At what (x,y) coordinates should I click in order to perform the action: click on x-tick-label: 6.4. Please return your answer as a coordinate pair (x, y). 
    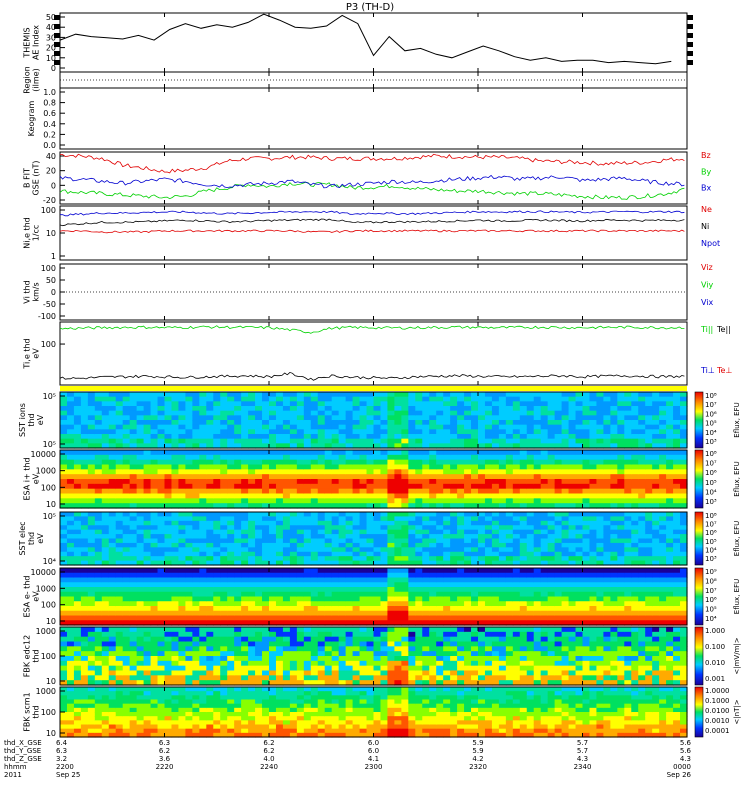
    Looking at the image, I should click on (62, 743).